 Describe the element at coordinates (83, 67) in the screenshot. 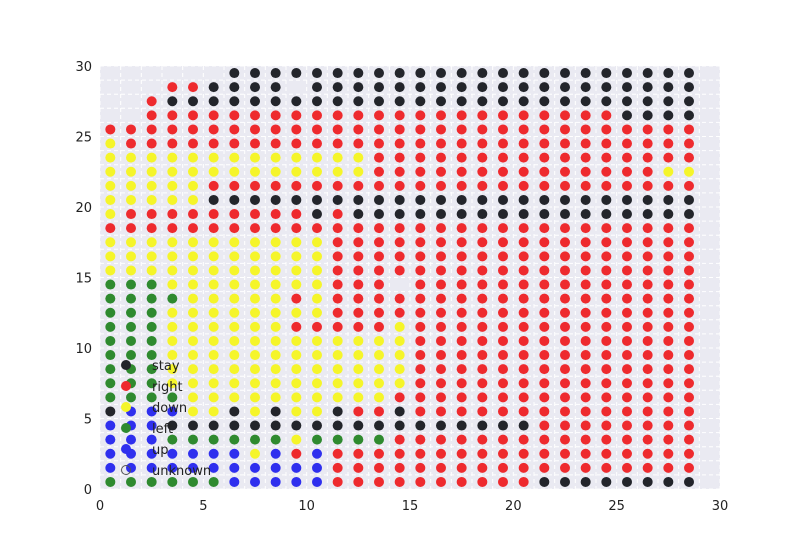

I see `y-tick-label: 30` at that location.